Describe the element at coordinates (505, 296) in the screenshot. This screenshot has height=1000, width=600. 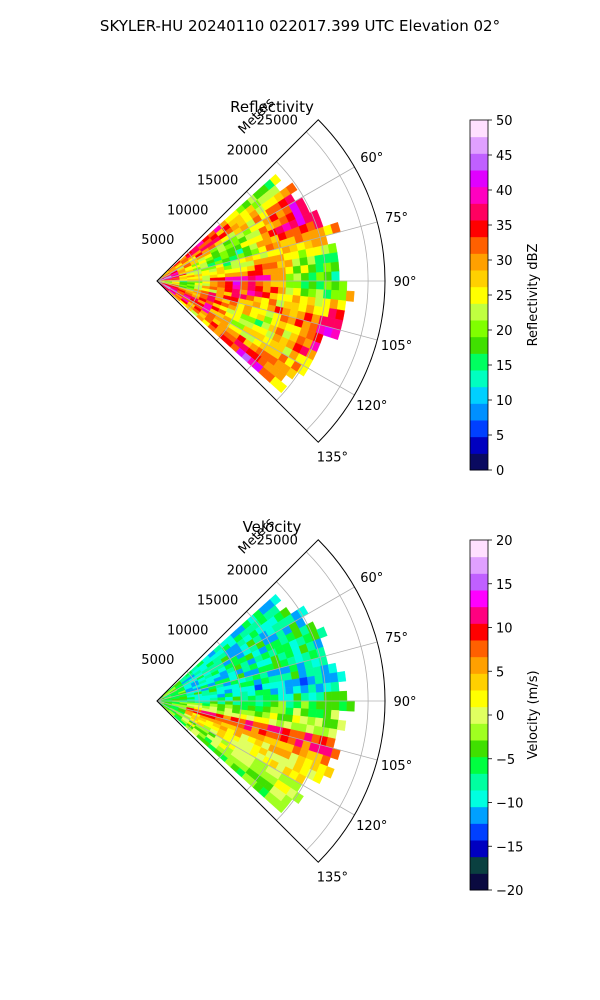
I see `colorbar: 0 5 10 15 20 25 30 35 40 45 50 Reflectivity dBZ` at that location.